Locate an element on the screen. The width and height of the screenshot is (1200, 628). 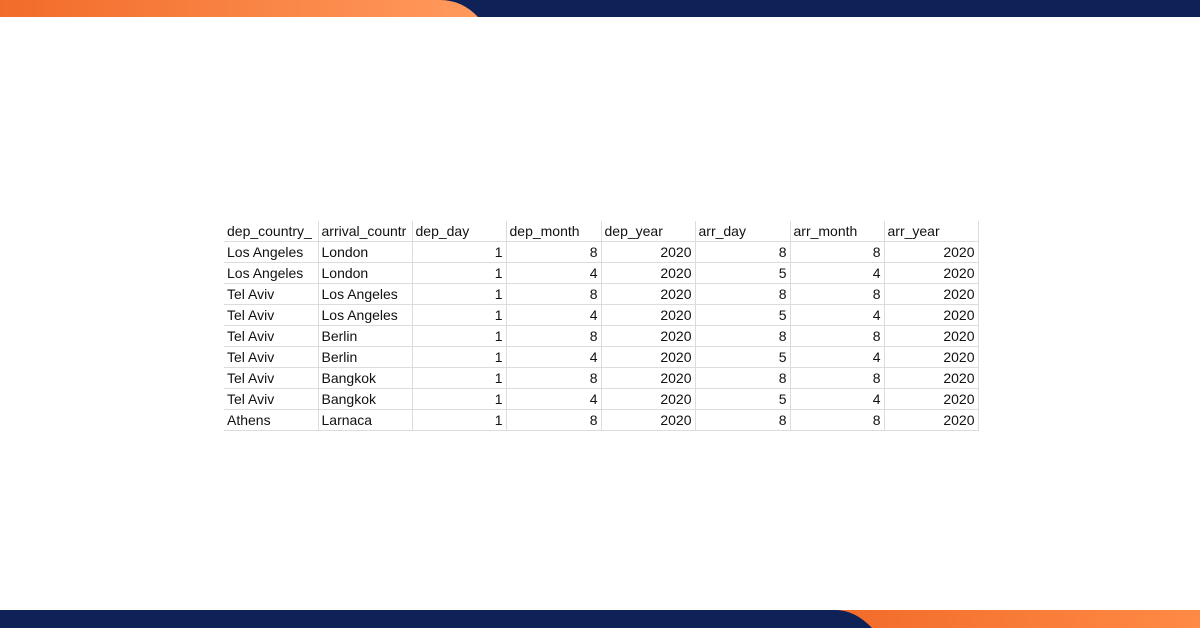
column-header: arr_day is located at coordinates (743, 232).